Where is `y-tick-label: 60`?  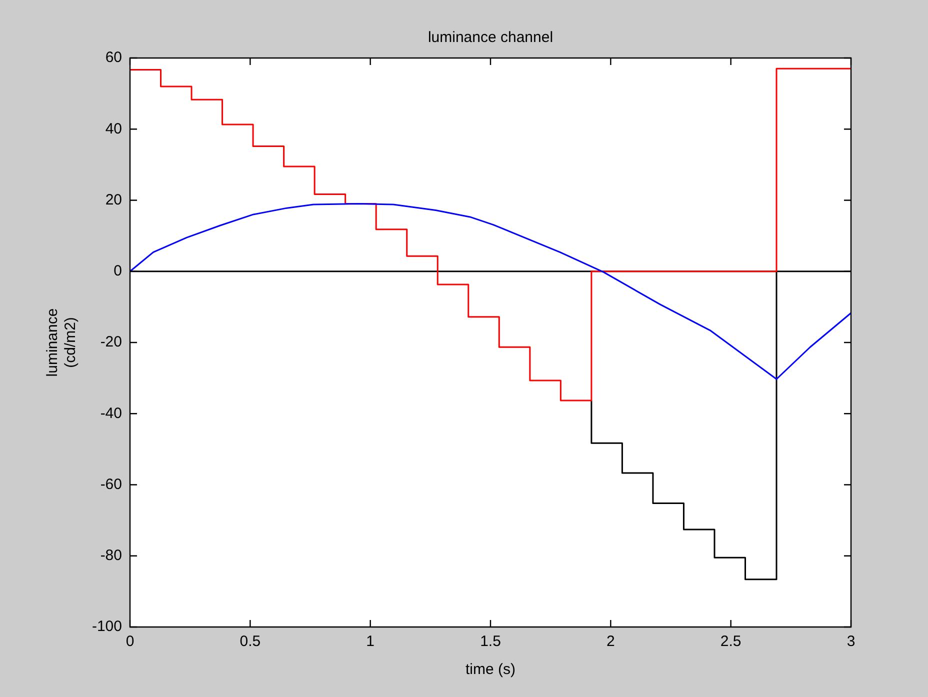
y-tick-label: 60 is located at coordinates (113, 57).